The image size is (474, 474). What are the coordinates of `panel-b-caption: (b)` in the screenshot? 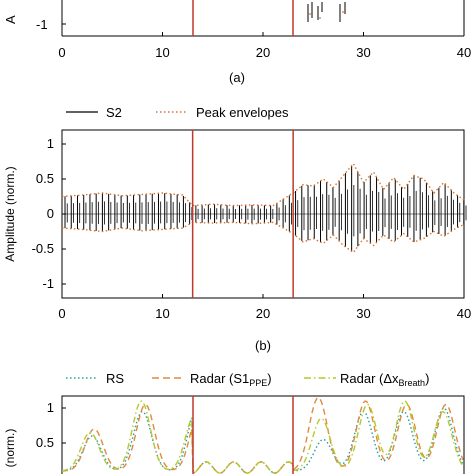 It's located at (263, 345).